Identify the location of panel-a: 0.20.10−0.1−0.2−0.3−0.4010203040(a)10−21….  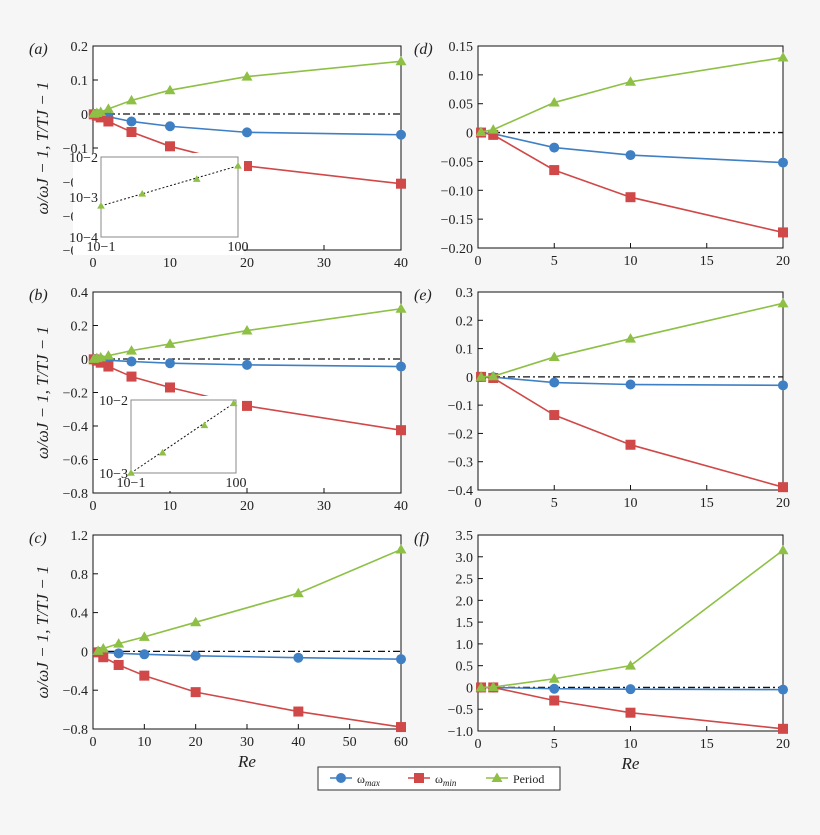
(218, 155).